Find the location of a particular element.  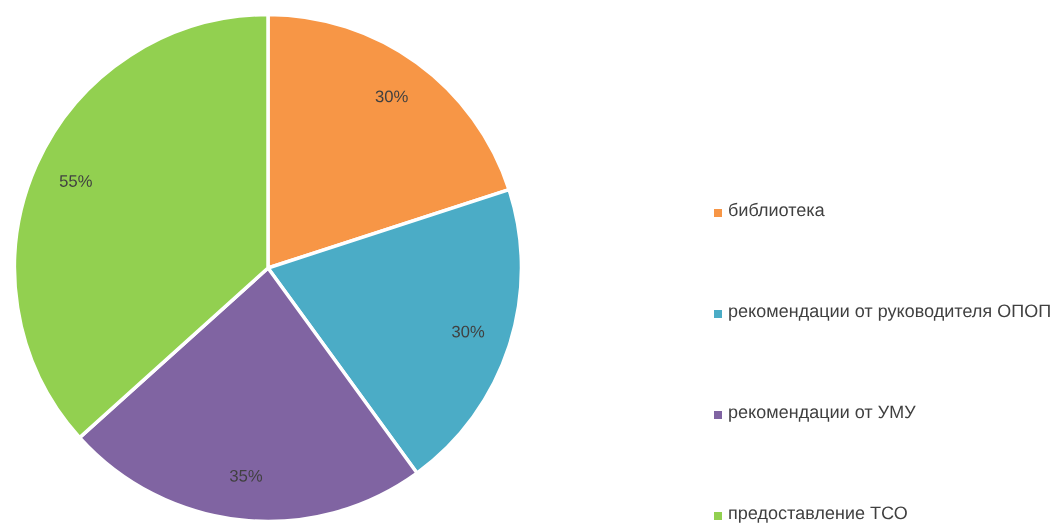

legend-label: рекомендации от УМУ is located at coordinates (822, 413).